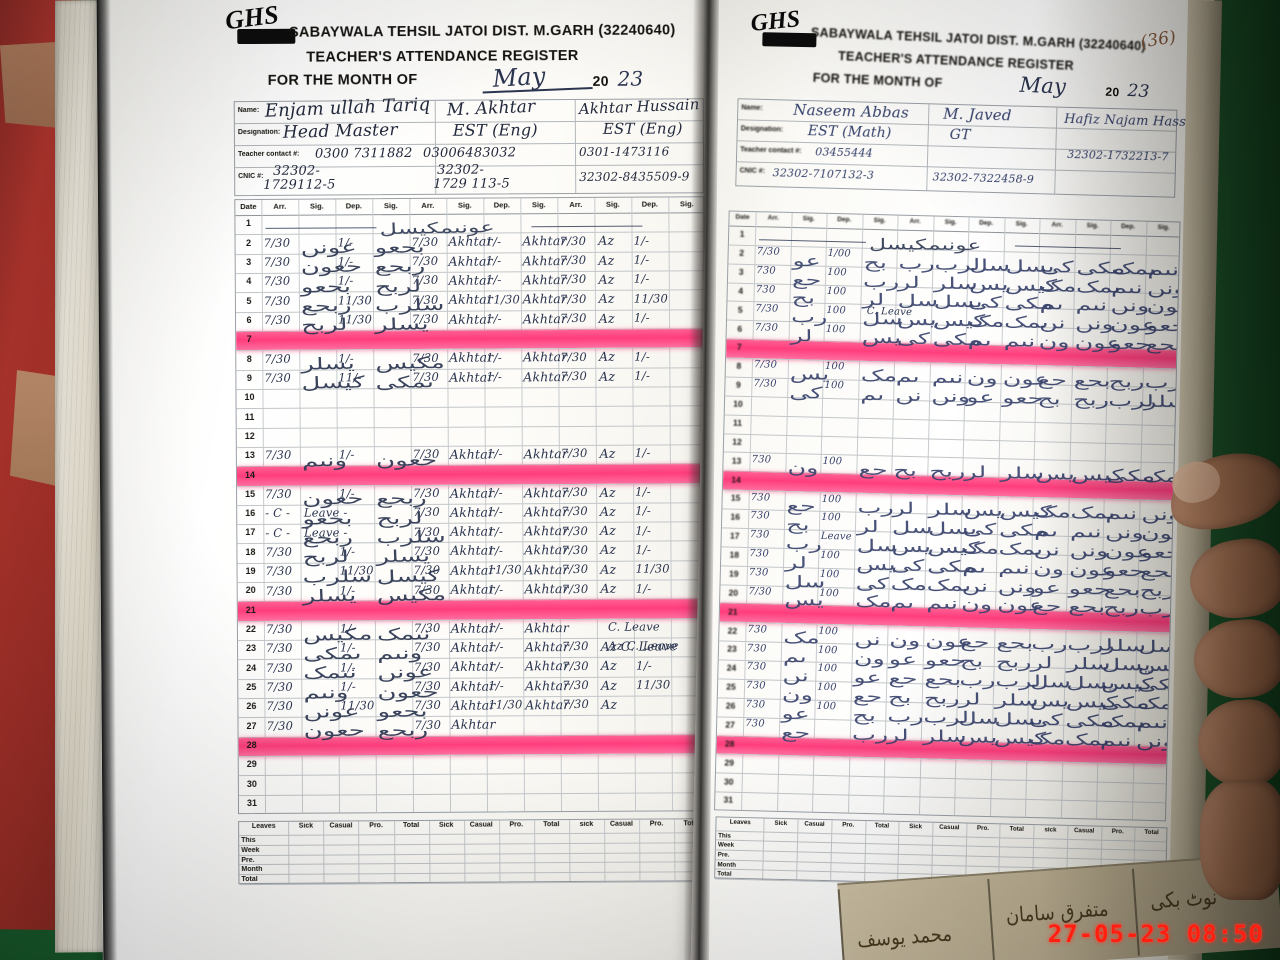 The height and width of the screenshot is (960, 1280). I want to click on date-cell: 1, so click(742, 234).